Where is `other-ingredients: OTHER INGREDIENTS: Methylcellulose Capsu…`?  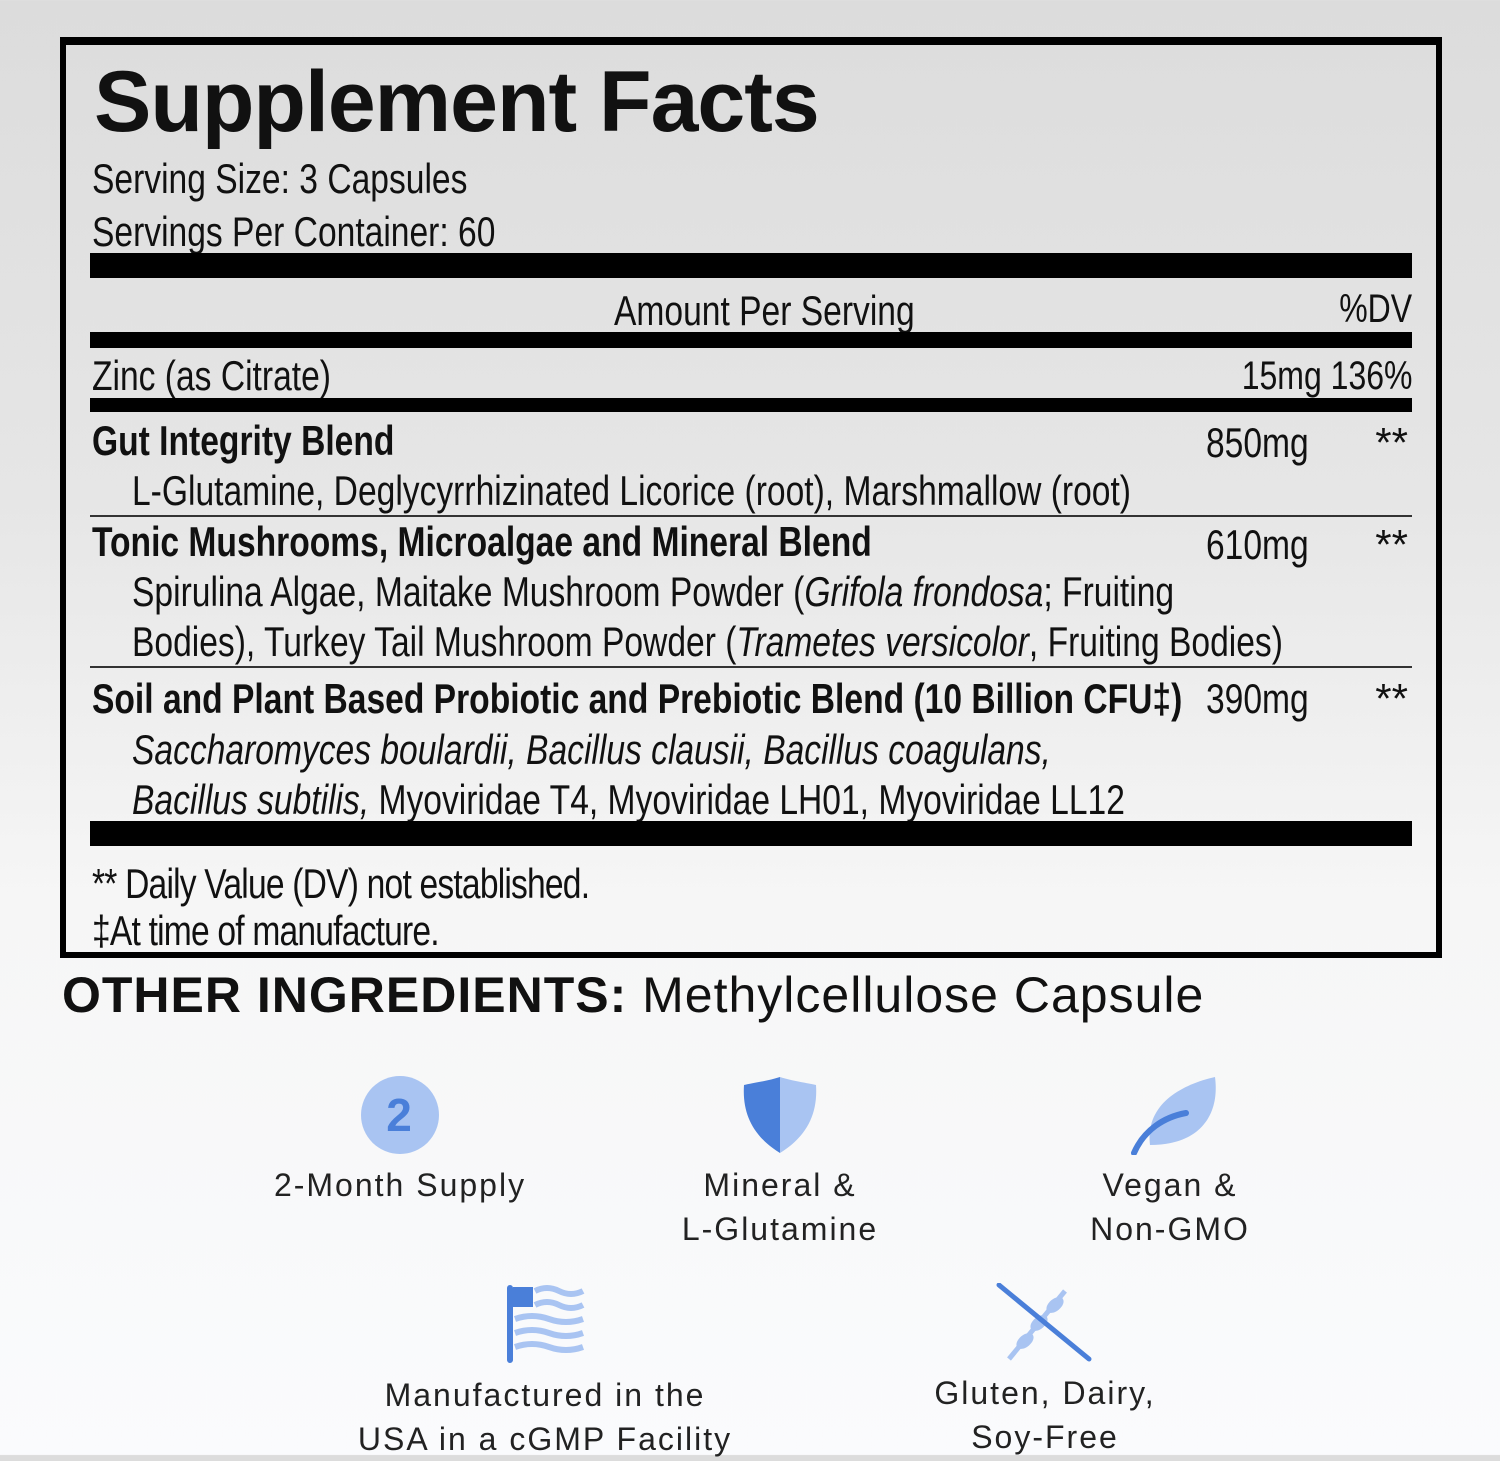
other-ingredients: OTHER INGREDIENTS: Methylcellulose Capsu… is located at coordinates (633, 995).